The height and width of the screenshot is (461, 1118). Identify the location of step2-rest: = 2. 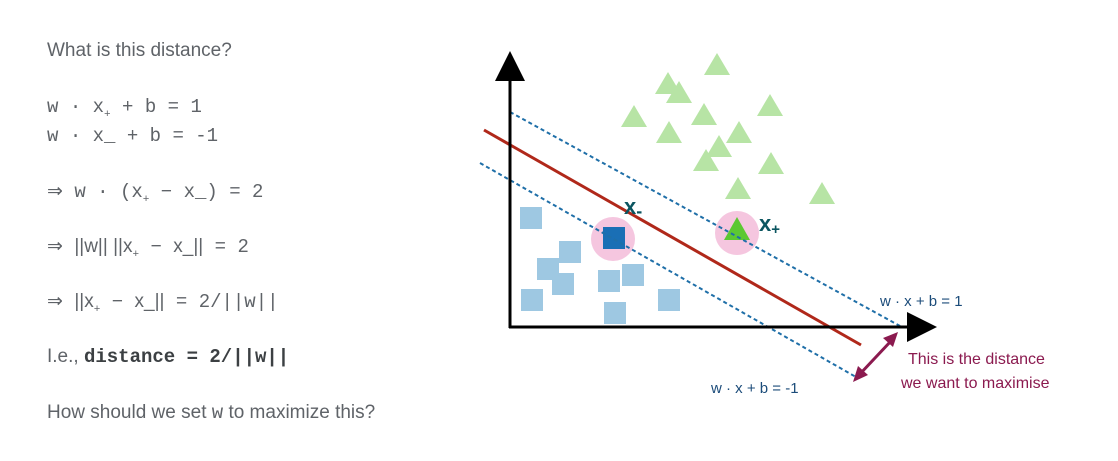
(231, 247).